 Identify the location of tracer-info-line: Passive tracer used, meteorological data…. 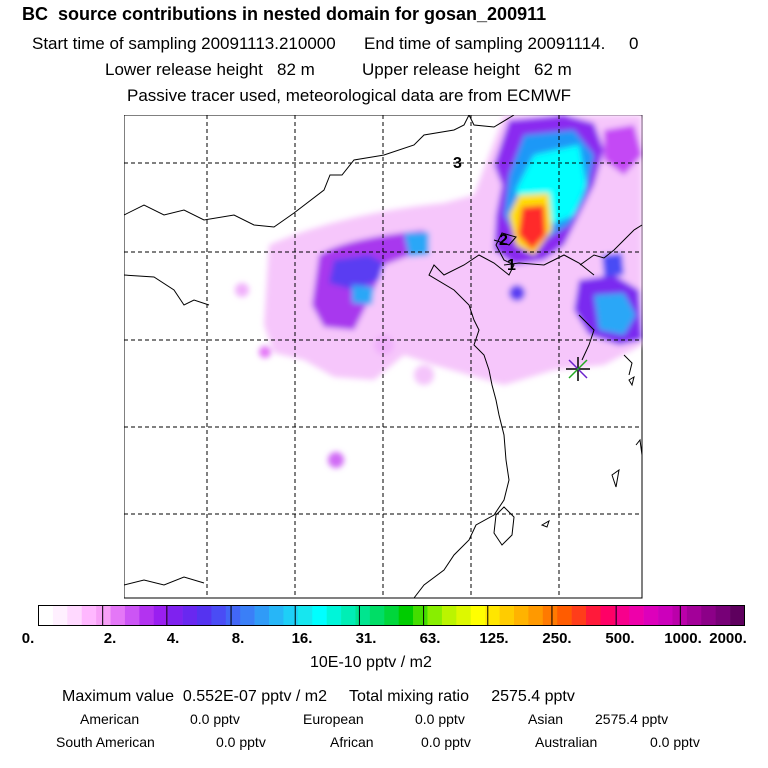
(349, 95).